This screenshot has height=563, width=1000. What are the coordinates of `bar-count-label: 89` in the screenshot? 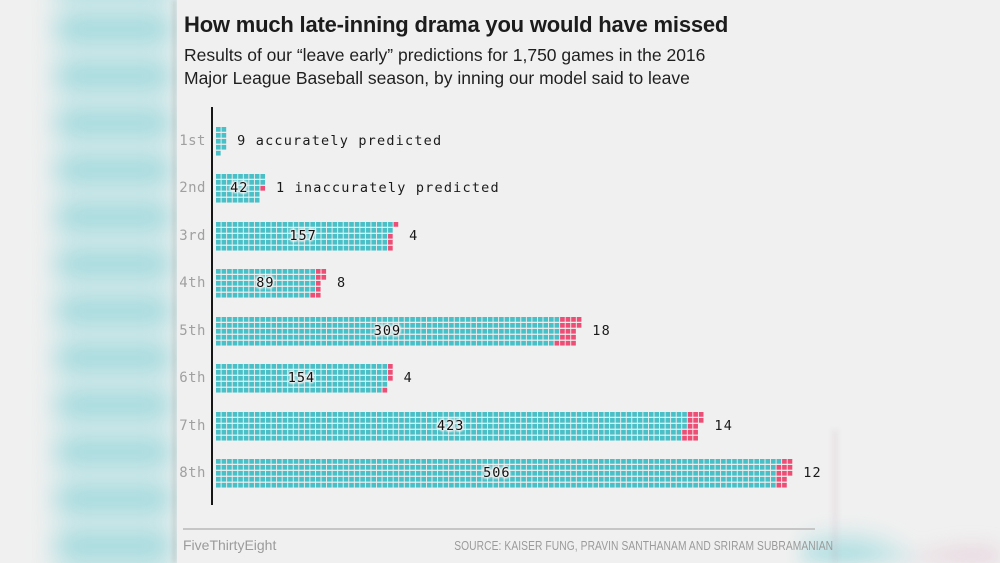 It's located at (265, 283).